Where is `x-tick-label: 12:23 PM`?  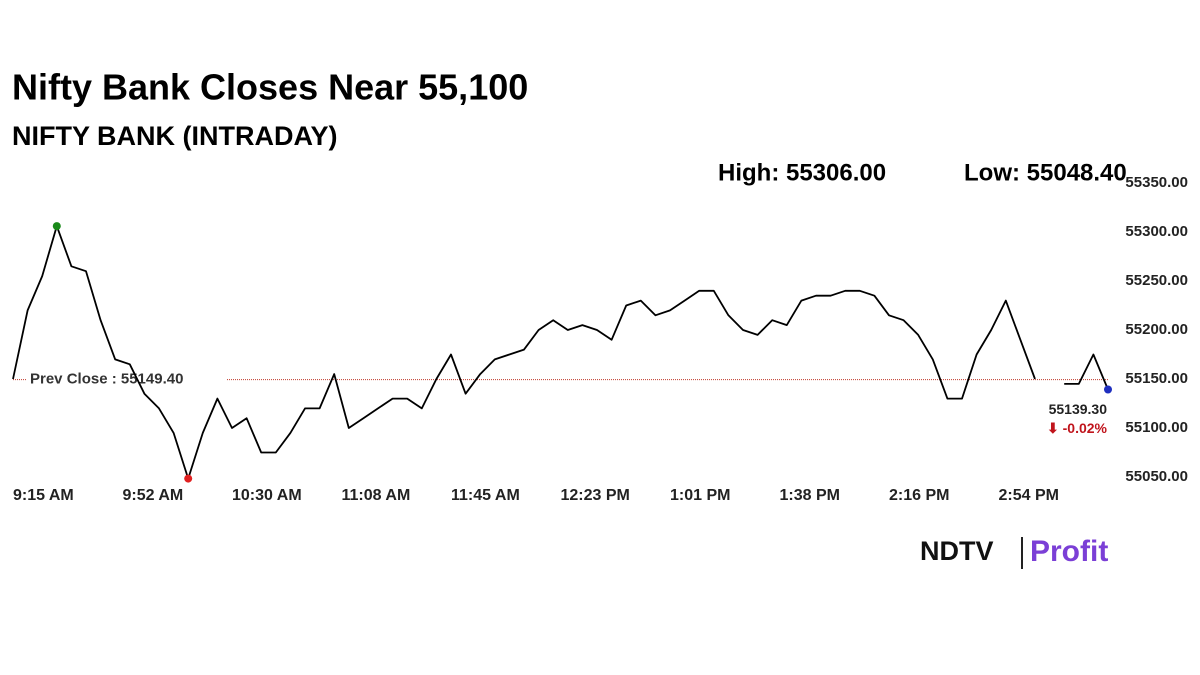 x-tick-label: 12:23 PM is located at coordinates (595, 495).